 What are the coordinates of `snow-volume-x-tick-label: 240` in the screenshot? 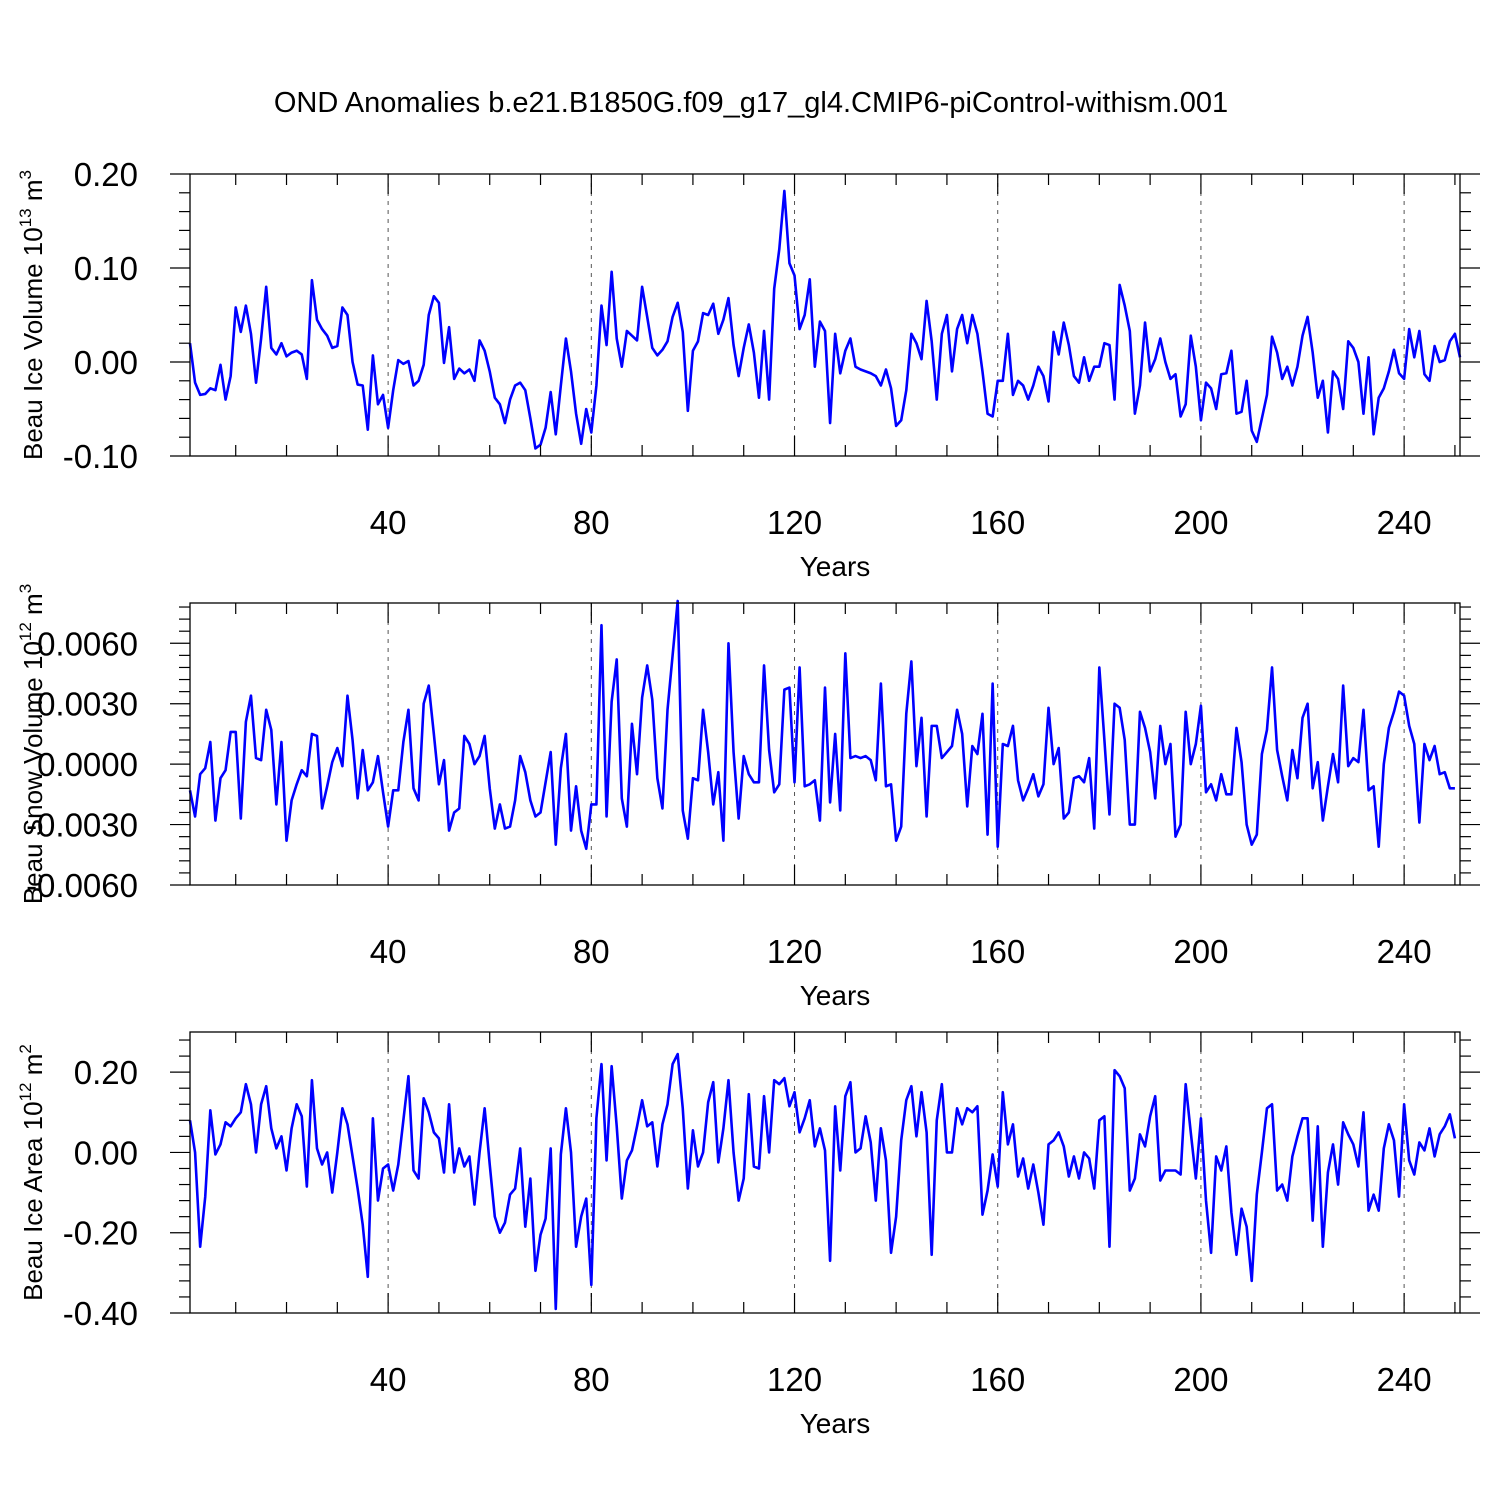 It's located at (1404, 951).